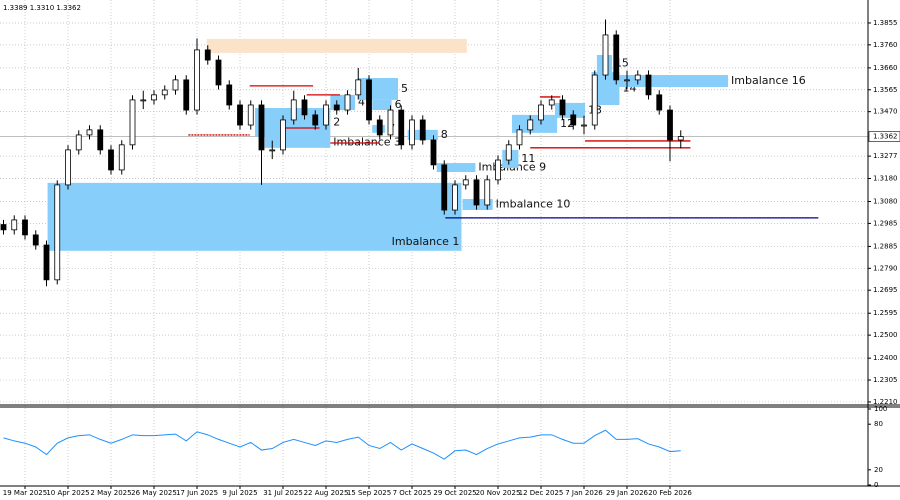  Describe the element at coordinates (885, 156) in the screenshot. I see `y-tick-label: 1.3277` at that location.